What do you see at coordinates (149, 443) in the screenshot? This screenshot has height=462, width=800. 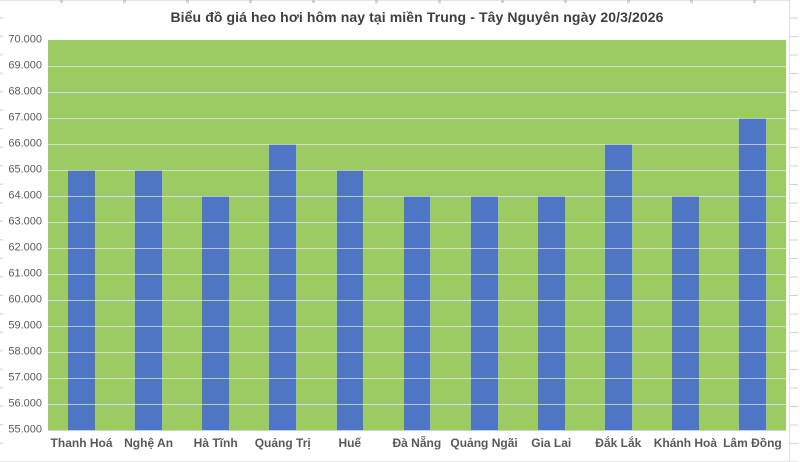 I see `x-axis-label: Nghệ An` at bounding box center [149, 443].